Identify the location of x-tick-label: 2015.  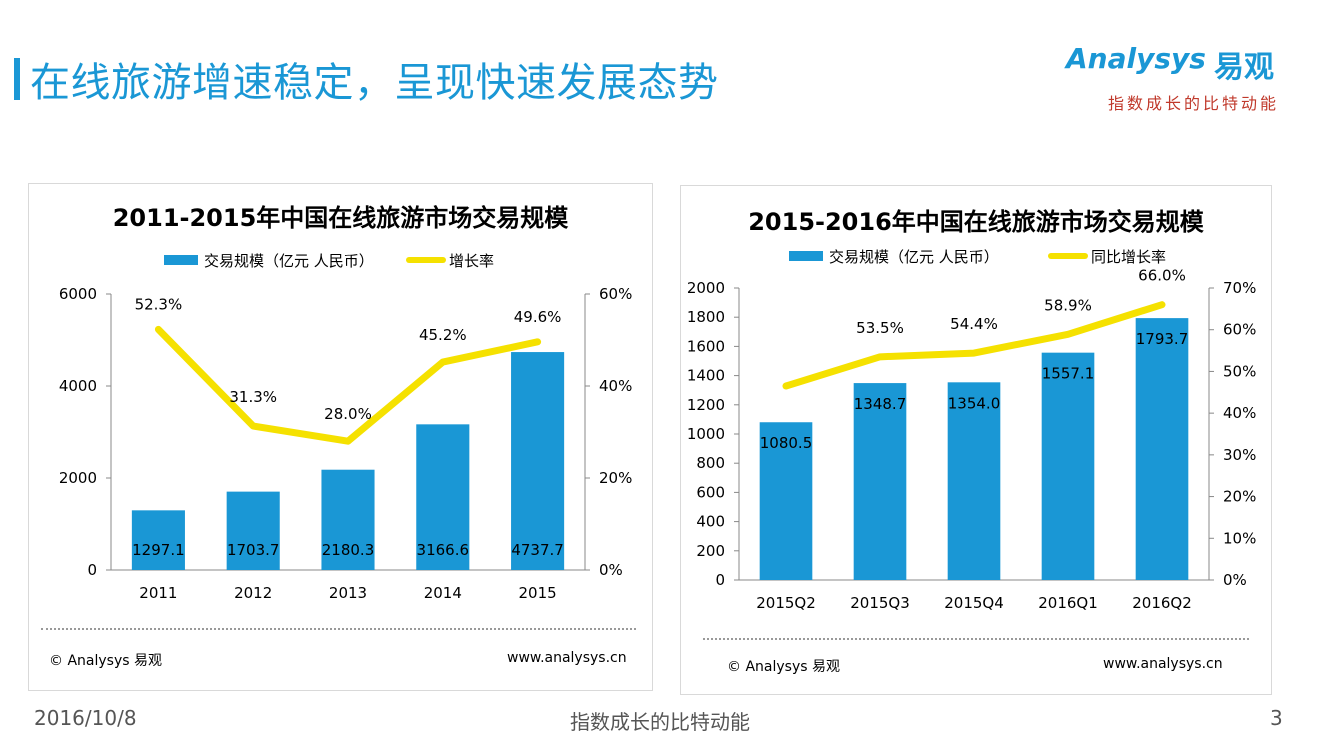
(538, 593).